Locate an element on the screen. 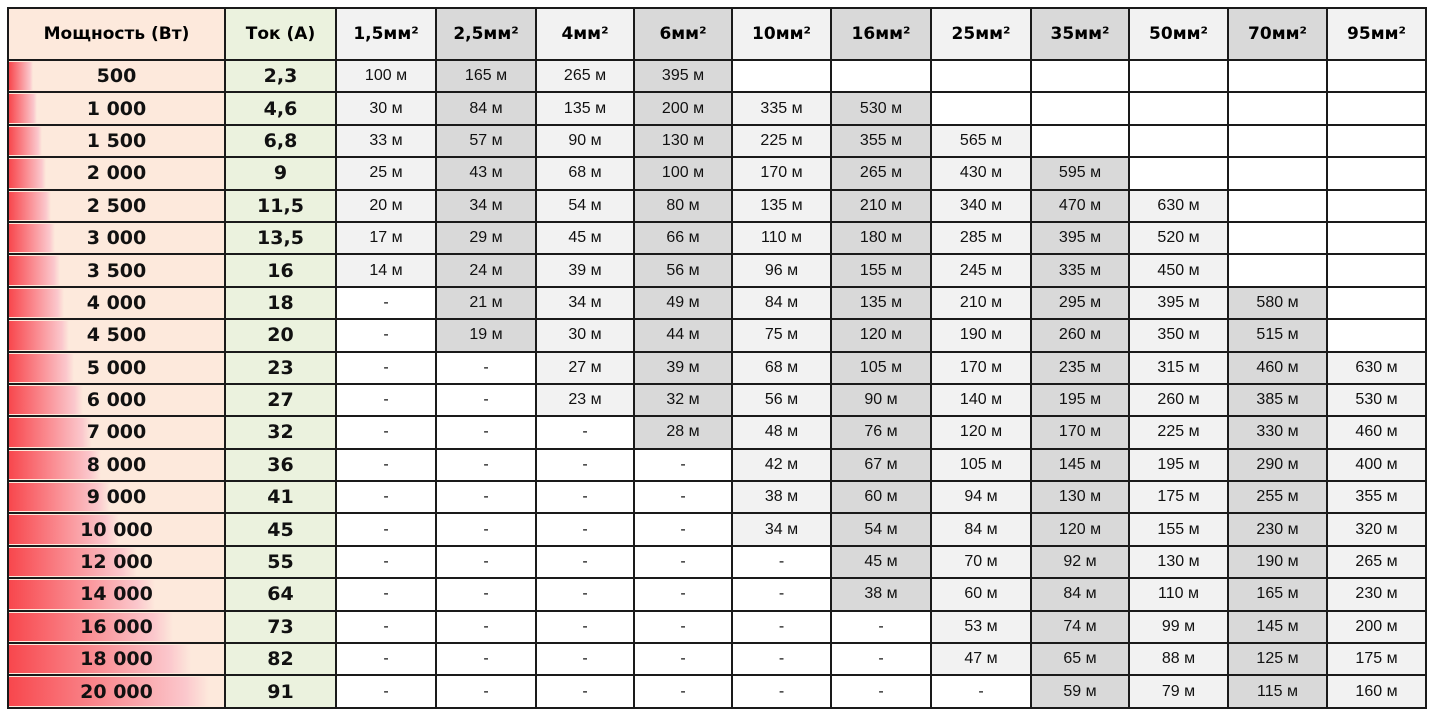  length-cell: 88 м is located at coordinates (1178, 659).